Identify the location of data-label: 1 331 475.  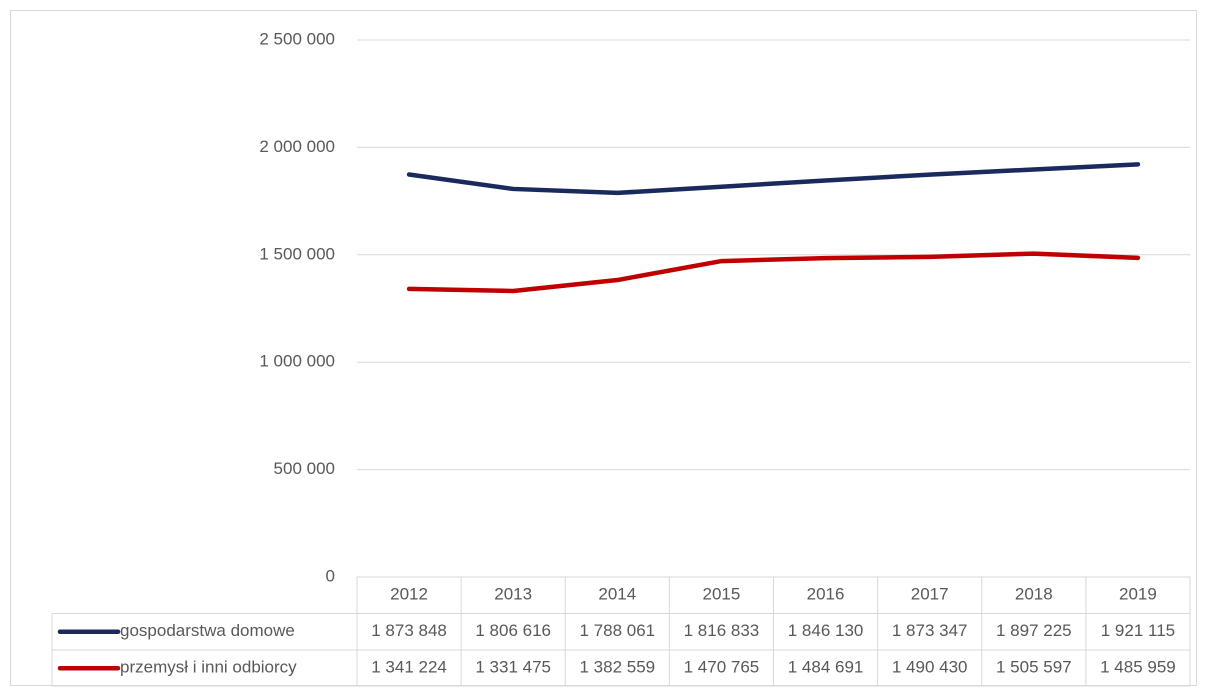
(513, 667).